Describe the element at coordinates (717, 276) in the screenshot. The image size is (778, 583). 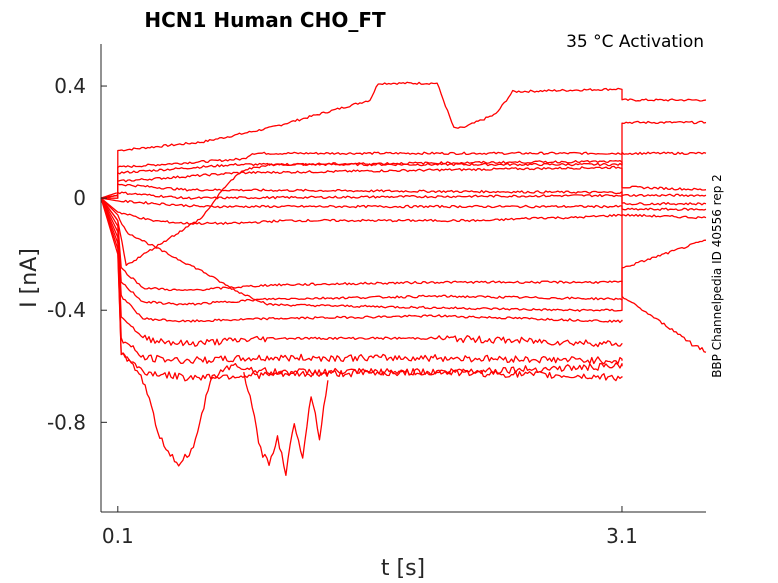
I see `side-annotation: BBP Channelpedia ID 40556 rep 2` at that location.